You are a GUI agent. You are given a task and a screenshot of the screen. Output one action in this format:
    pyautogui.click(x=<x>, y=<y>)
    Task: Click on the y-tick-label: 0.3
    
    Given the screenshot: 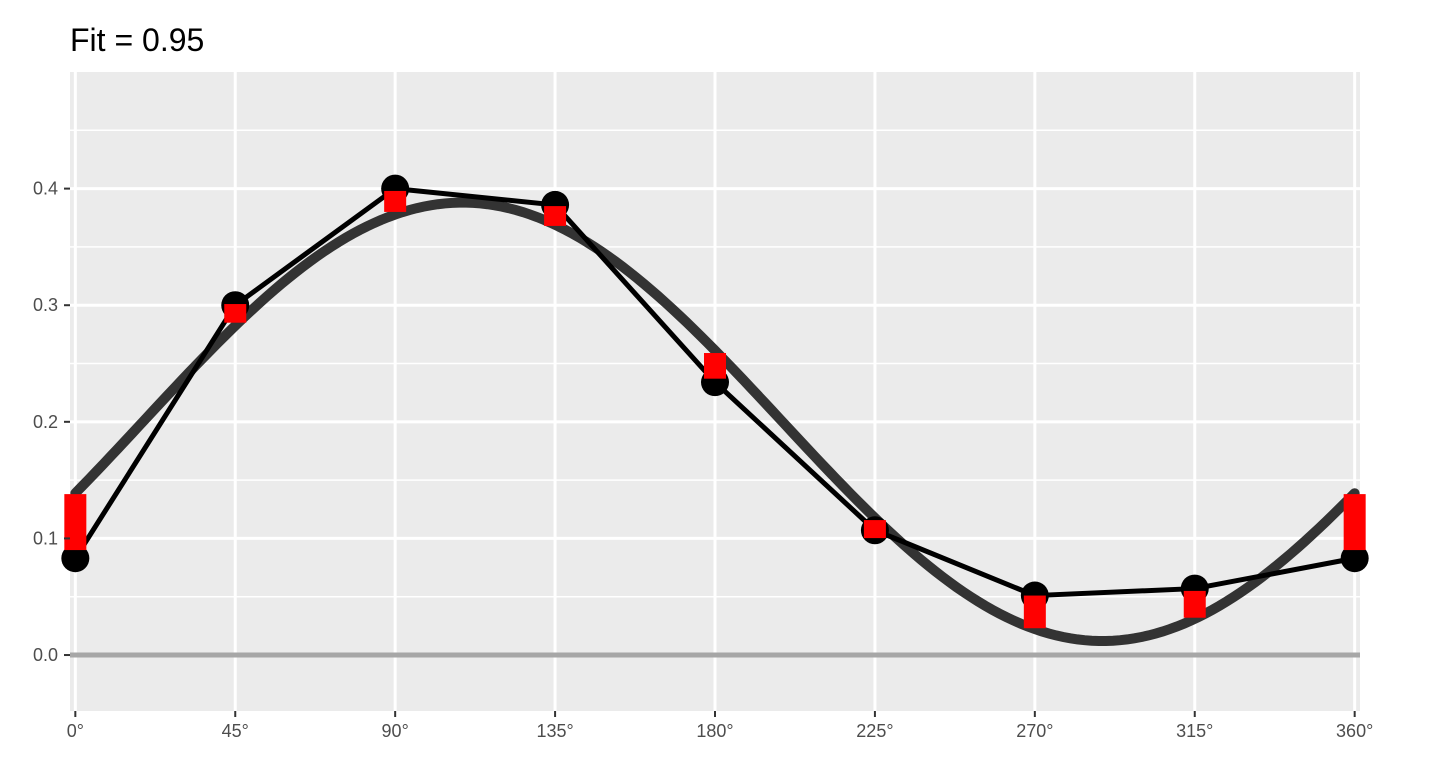 What is the action you would take?
    pyautogui.click(x=45, y=305)
    